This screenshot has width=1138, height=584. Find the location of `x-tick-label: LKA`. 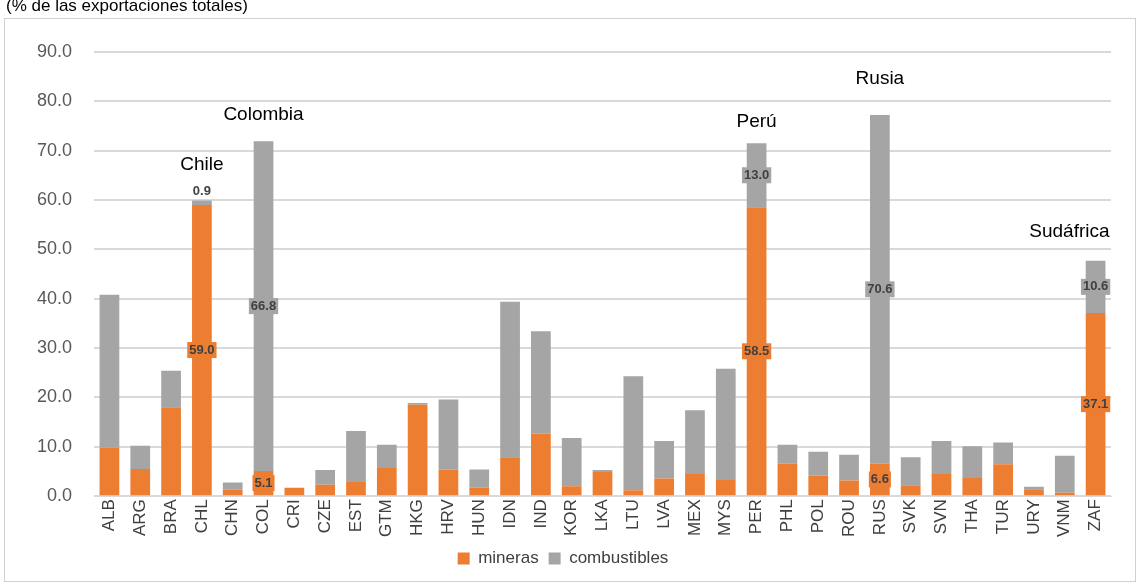

x-tick-label: LKA is located at coordinates (602, 515).